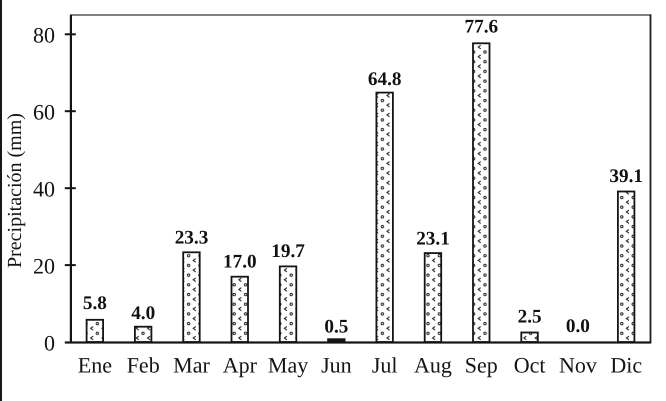 The width and height of the screenshot is (666, 401). What do you see at coordinates (433, 239) in the screenshot?
I see `svg-text: 23.1` at bounding box center [433, 239].